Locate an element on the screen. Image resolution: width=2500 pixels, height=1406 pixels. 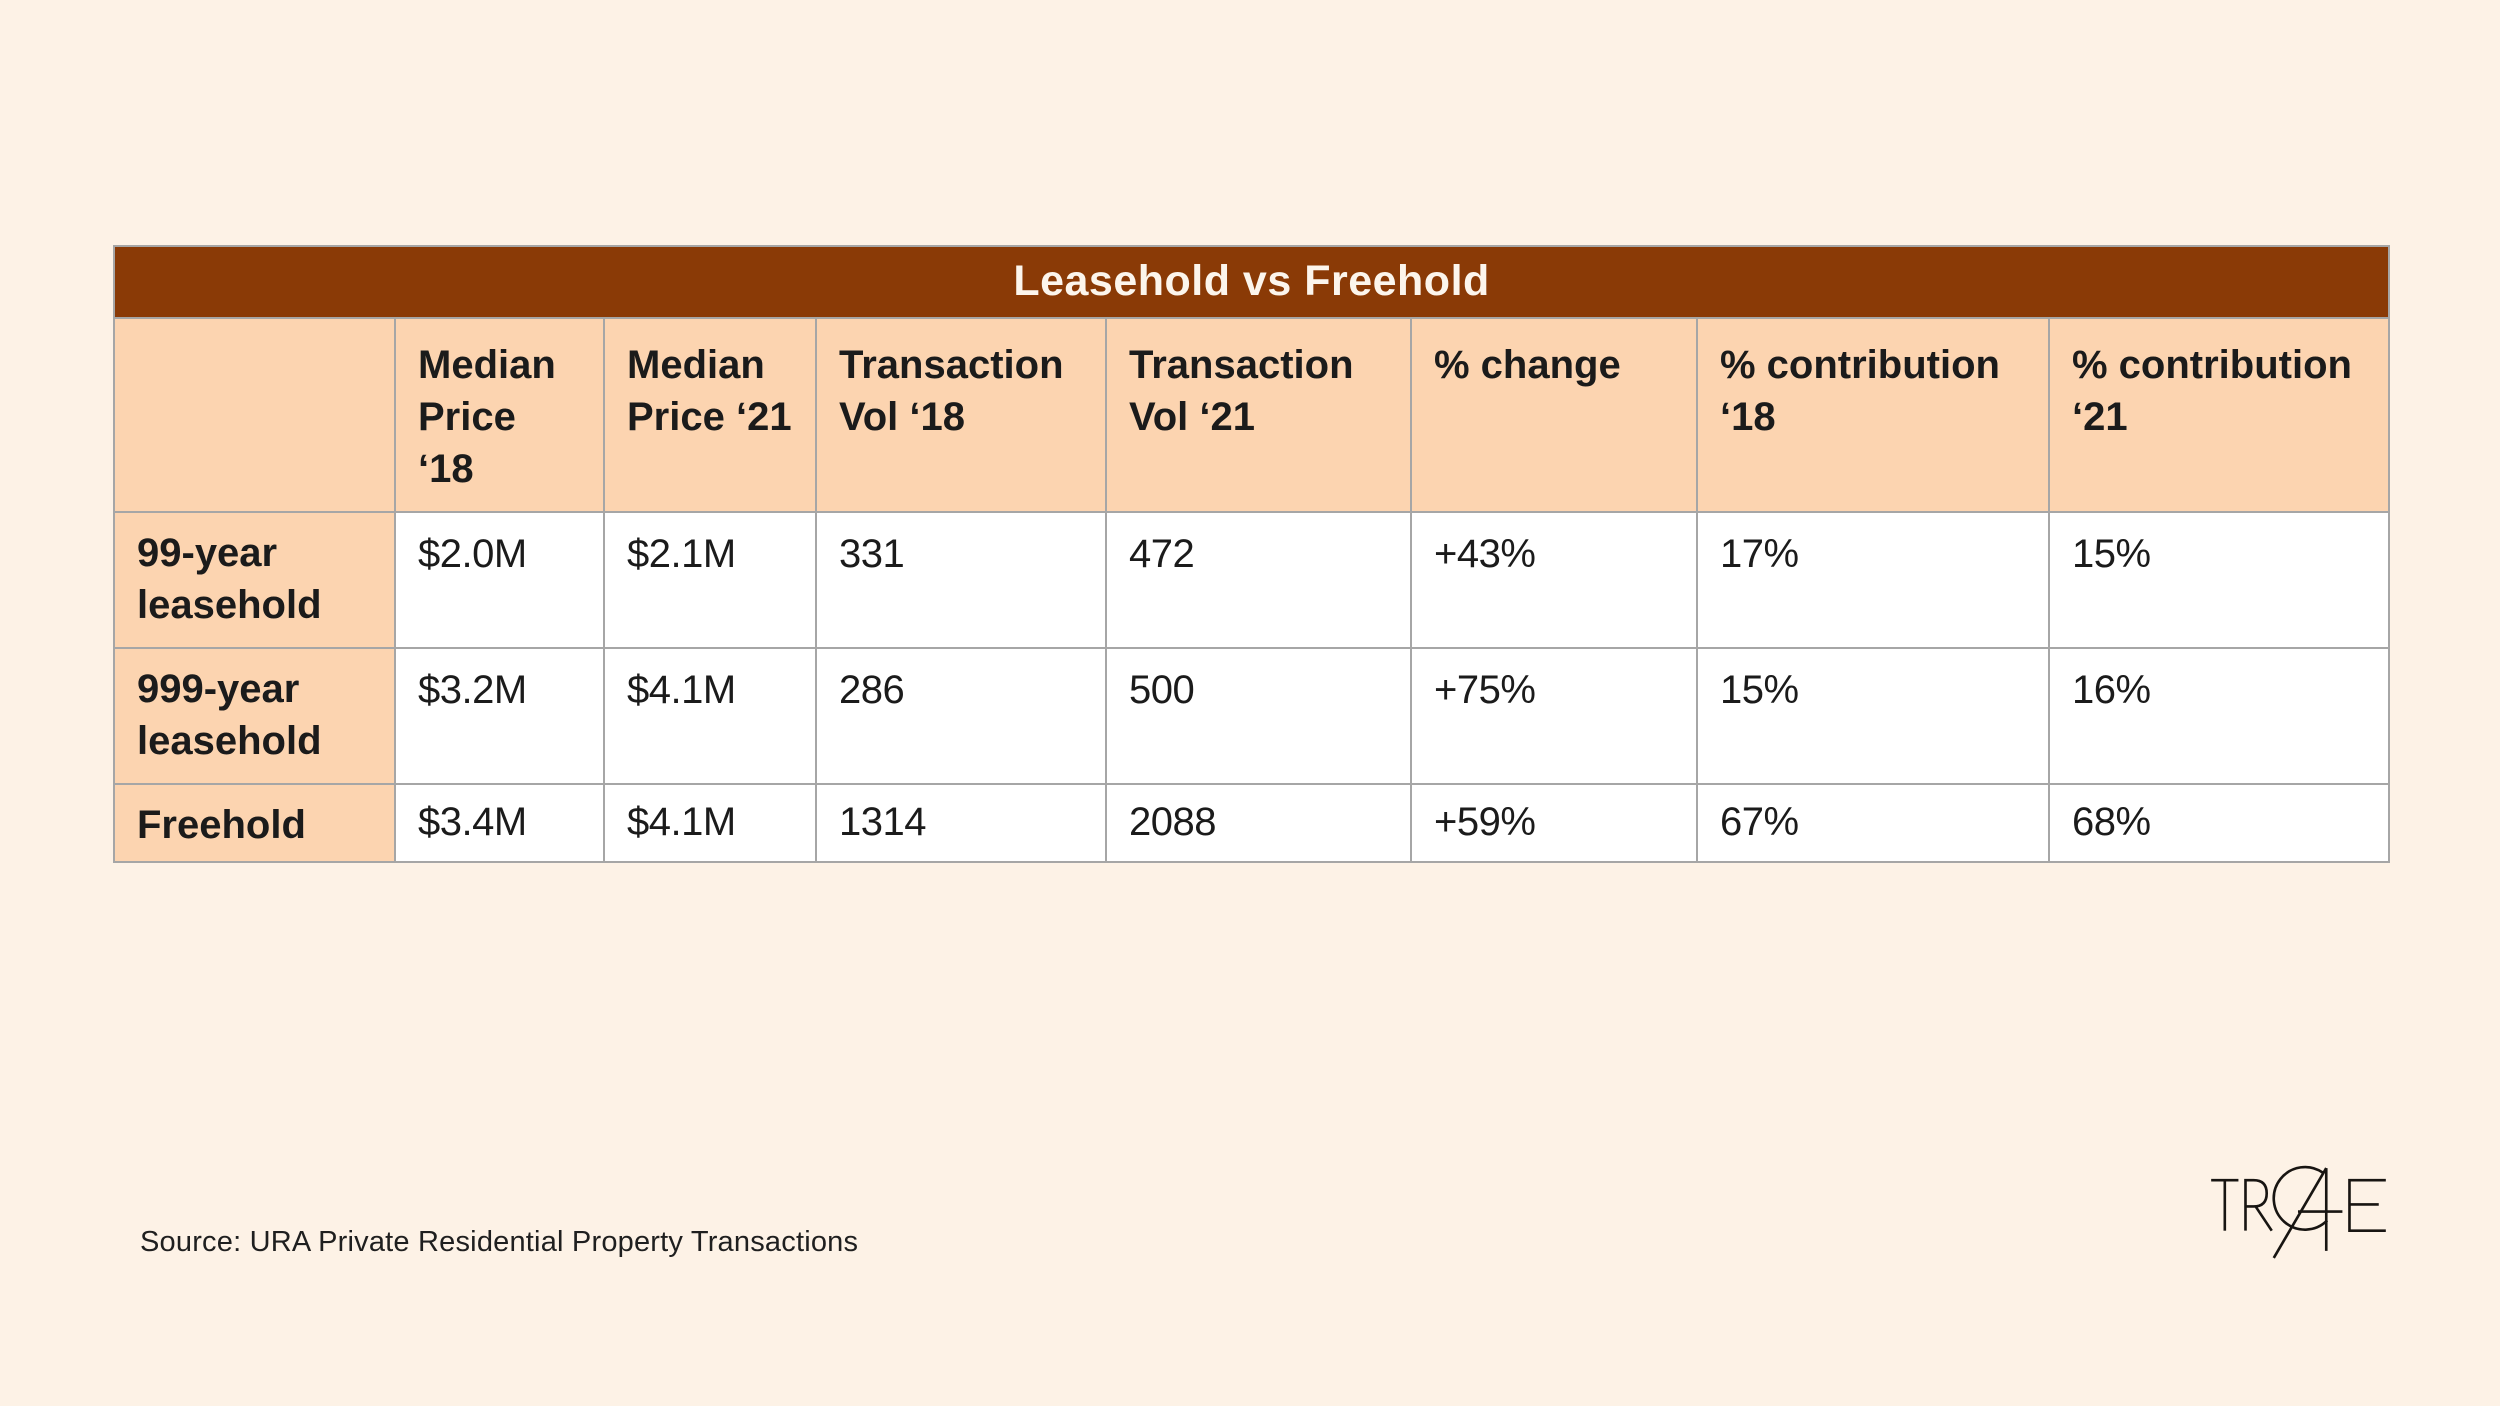
table-title-row: Leasehold vs Freehold is located at coordinates (1251, 282).